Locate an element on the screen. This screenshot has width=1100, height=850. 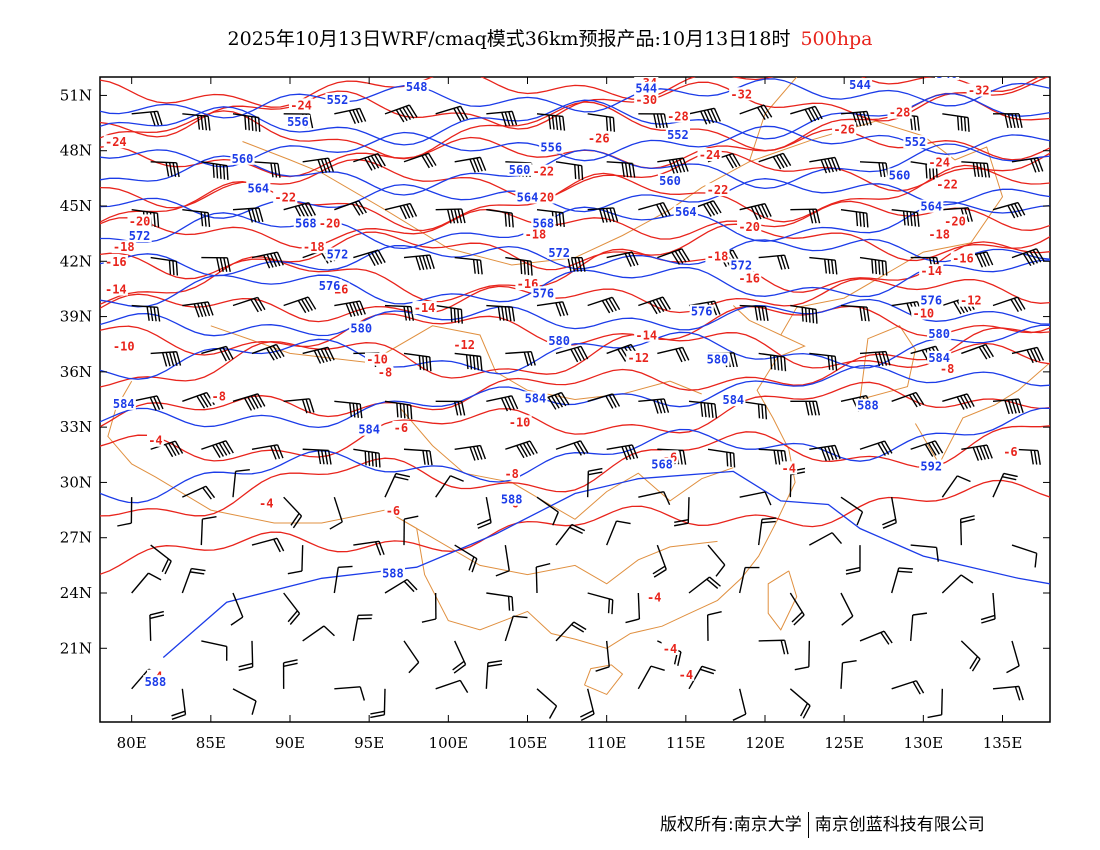
temperature-label: -22 is located at coordinates (543, 172).